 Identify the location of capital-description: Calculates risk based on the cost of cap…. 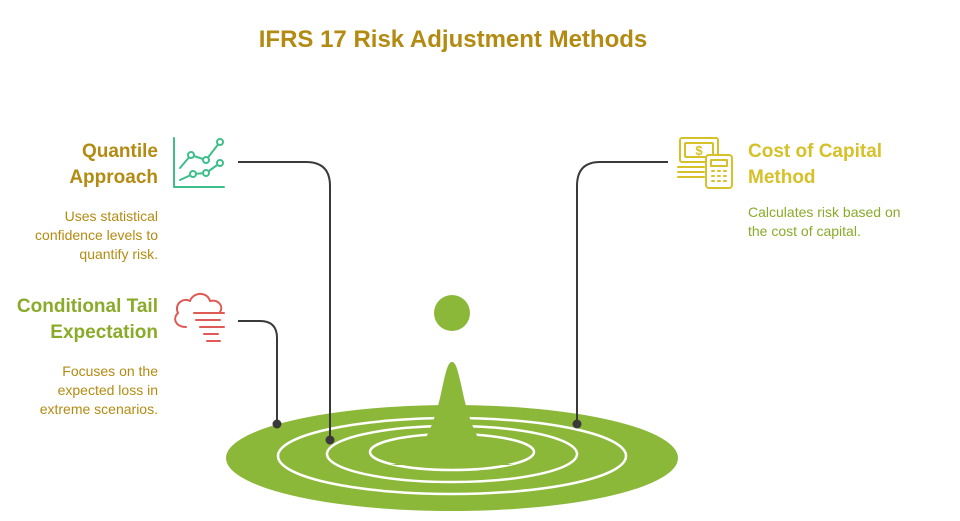
(824, 222).